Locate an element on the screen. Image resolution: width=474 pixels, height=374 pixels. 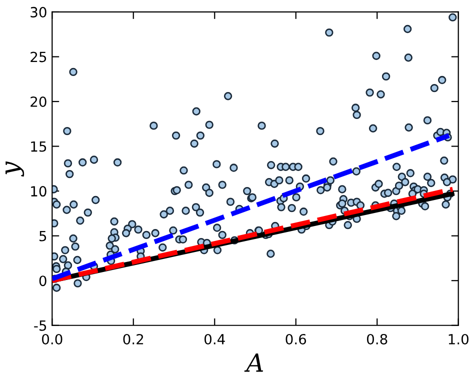
y-tick-label: 25 is located at coordinates (38, 57).